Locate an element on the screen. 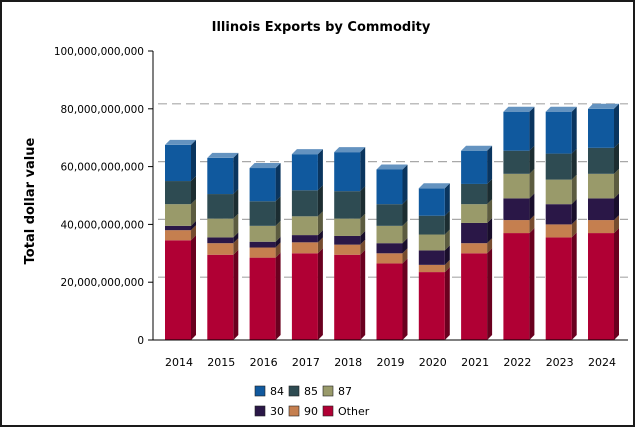  y-tick-label: 100,000,000,000 is located at coordinates (99, 52).